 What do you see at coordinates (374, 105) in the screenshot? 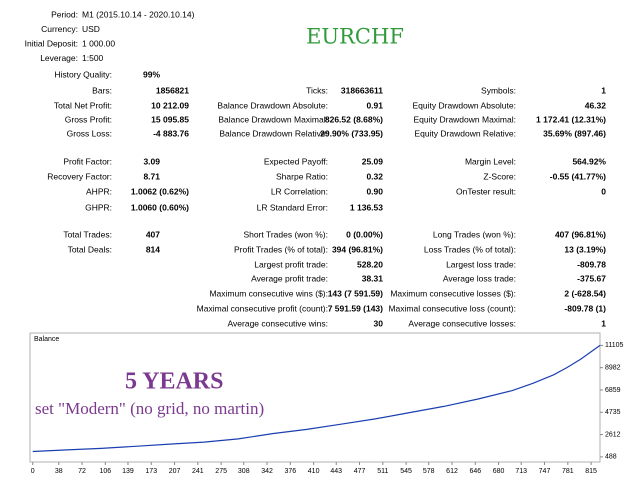
I see `stat-value: 0.91` at bounding box center [374, 105].